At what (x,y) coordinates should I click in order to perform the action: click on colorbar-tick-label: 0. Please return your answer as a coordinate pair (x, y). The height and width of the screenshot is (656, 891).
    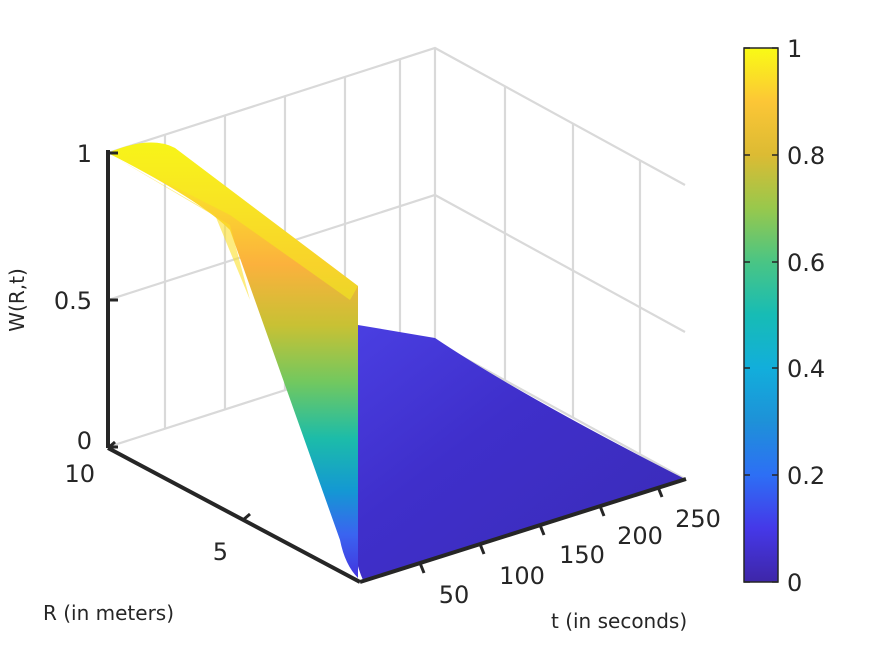
    Looking at the image, I should click on (794, 583).